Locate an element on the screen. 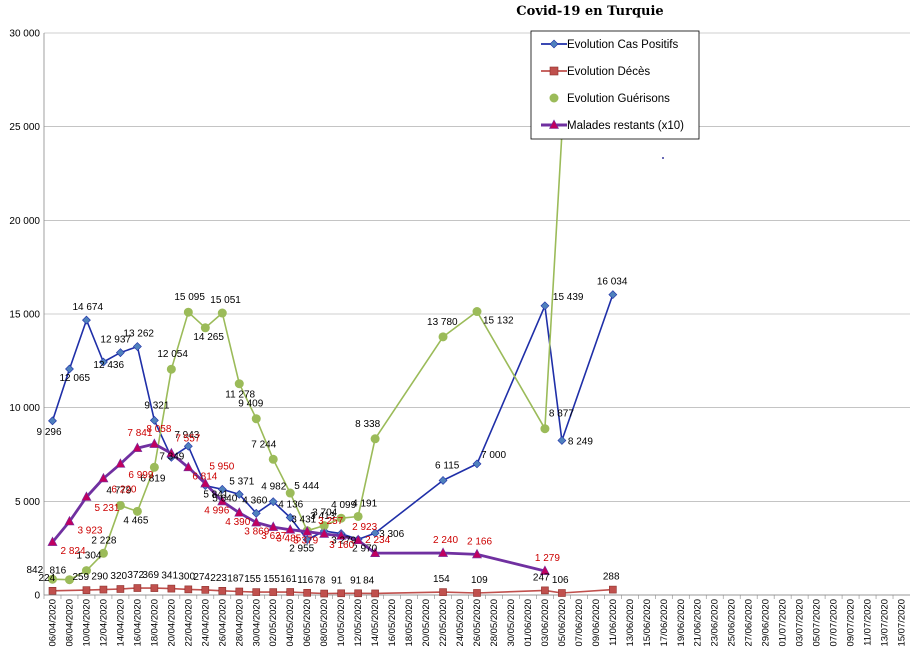 The height and width of the screenshot is (667, 920). data-label: 7 557 is located at coordinates (187, 438).